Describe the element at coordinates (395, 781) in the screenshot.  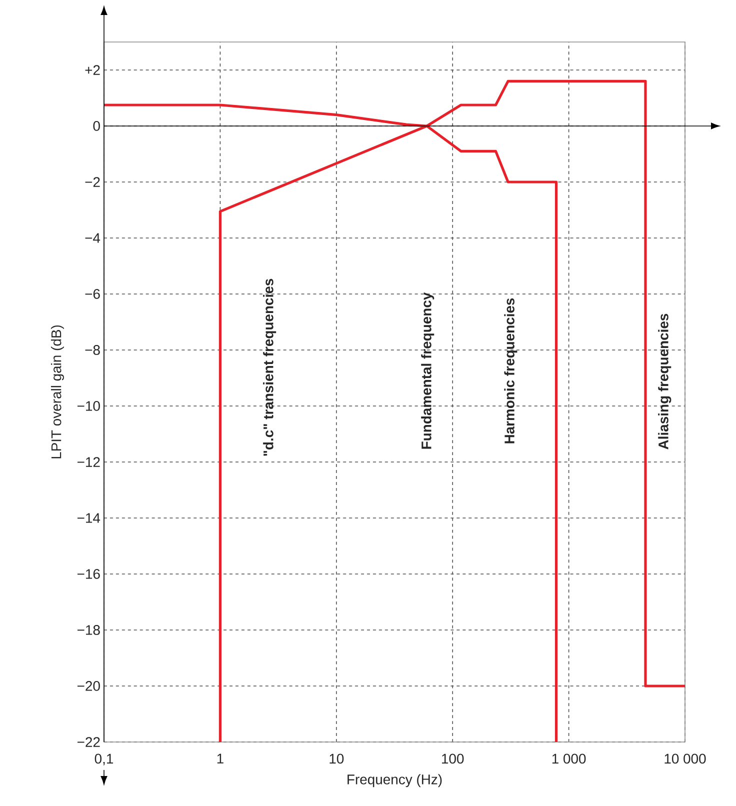
I see `x-axis-title: Frequency (Hz)` at that location.